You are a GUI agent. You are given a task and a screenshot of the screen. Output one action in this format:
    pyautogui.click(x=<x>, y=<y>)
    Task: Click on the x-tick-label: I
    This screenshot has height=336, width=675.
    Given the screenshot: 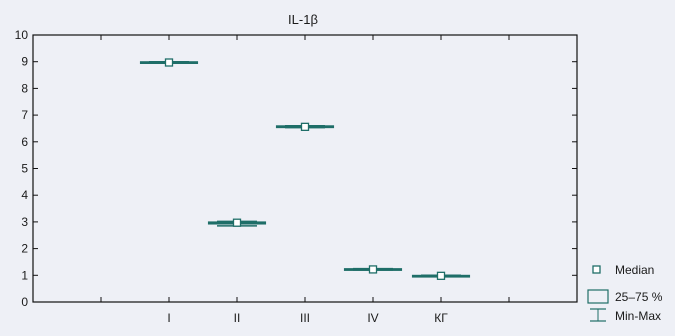 What is the action you would take?
    pyautogui.click(x=168, y=318)
    